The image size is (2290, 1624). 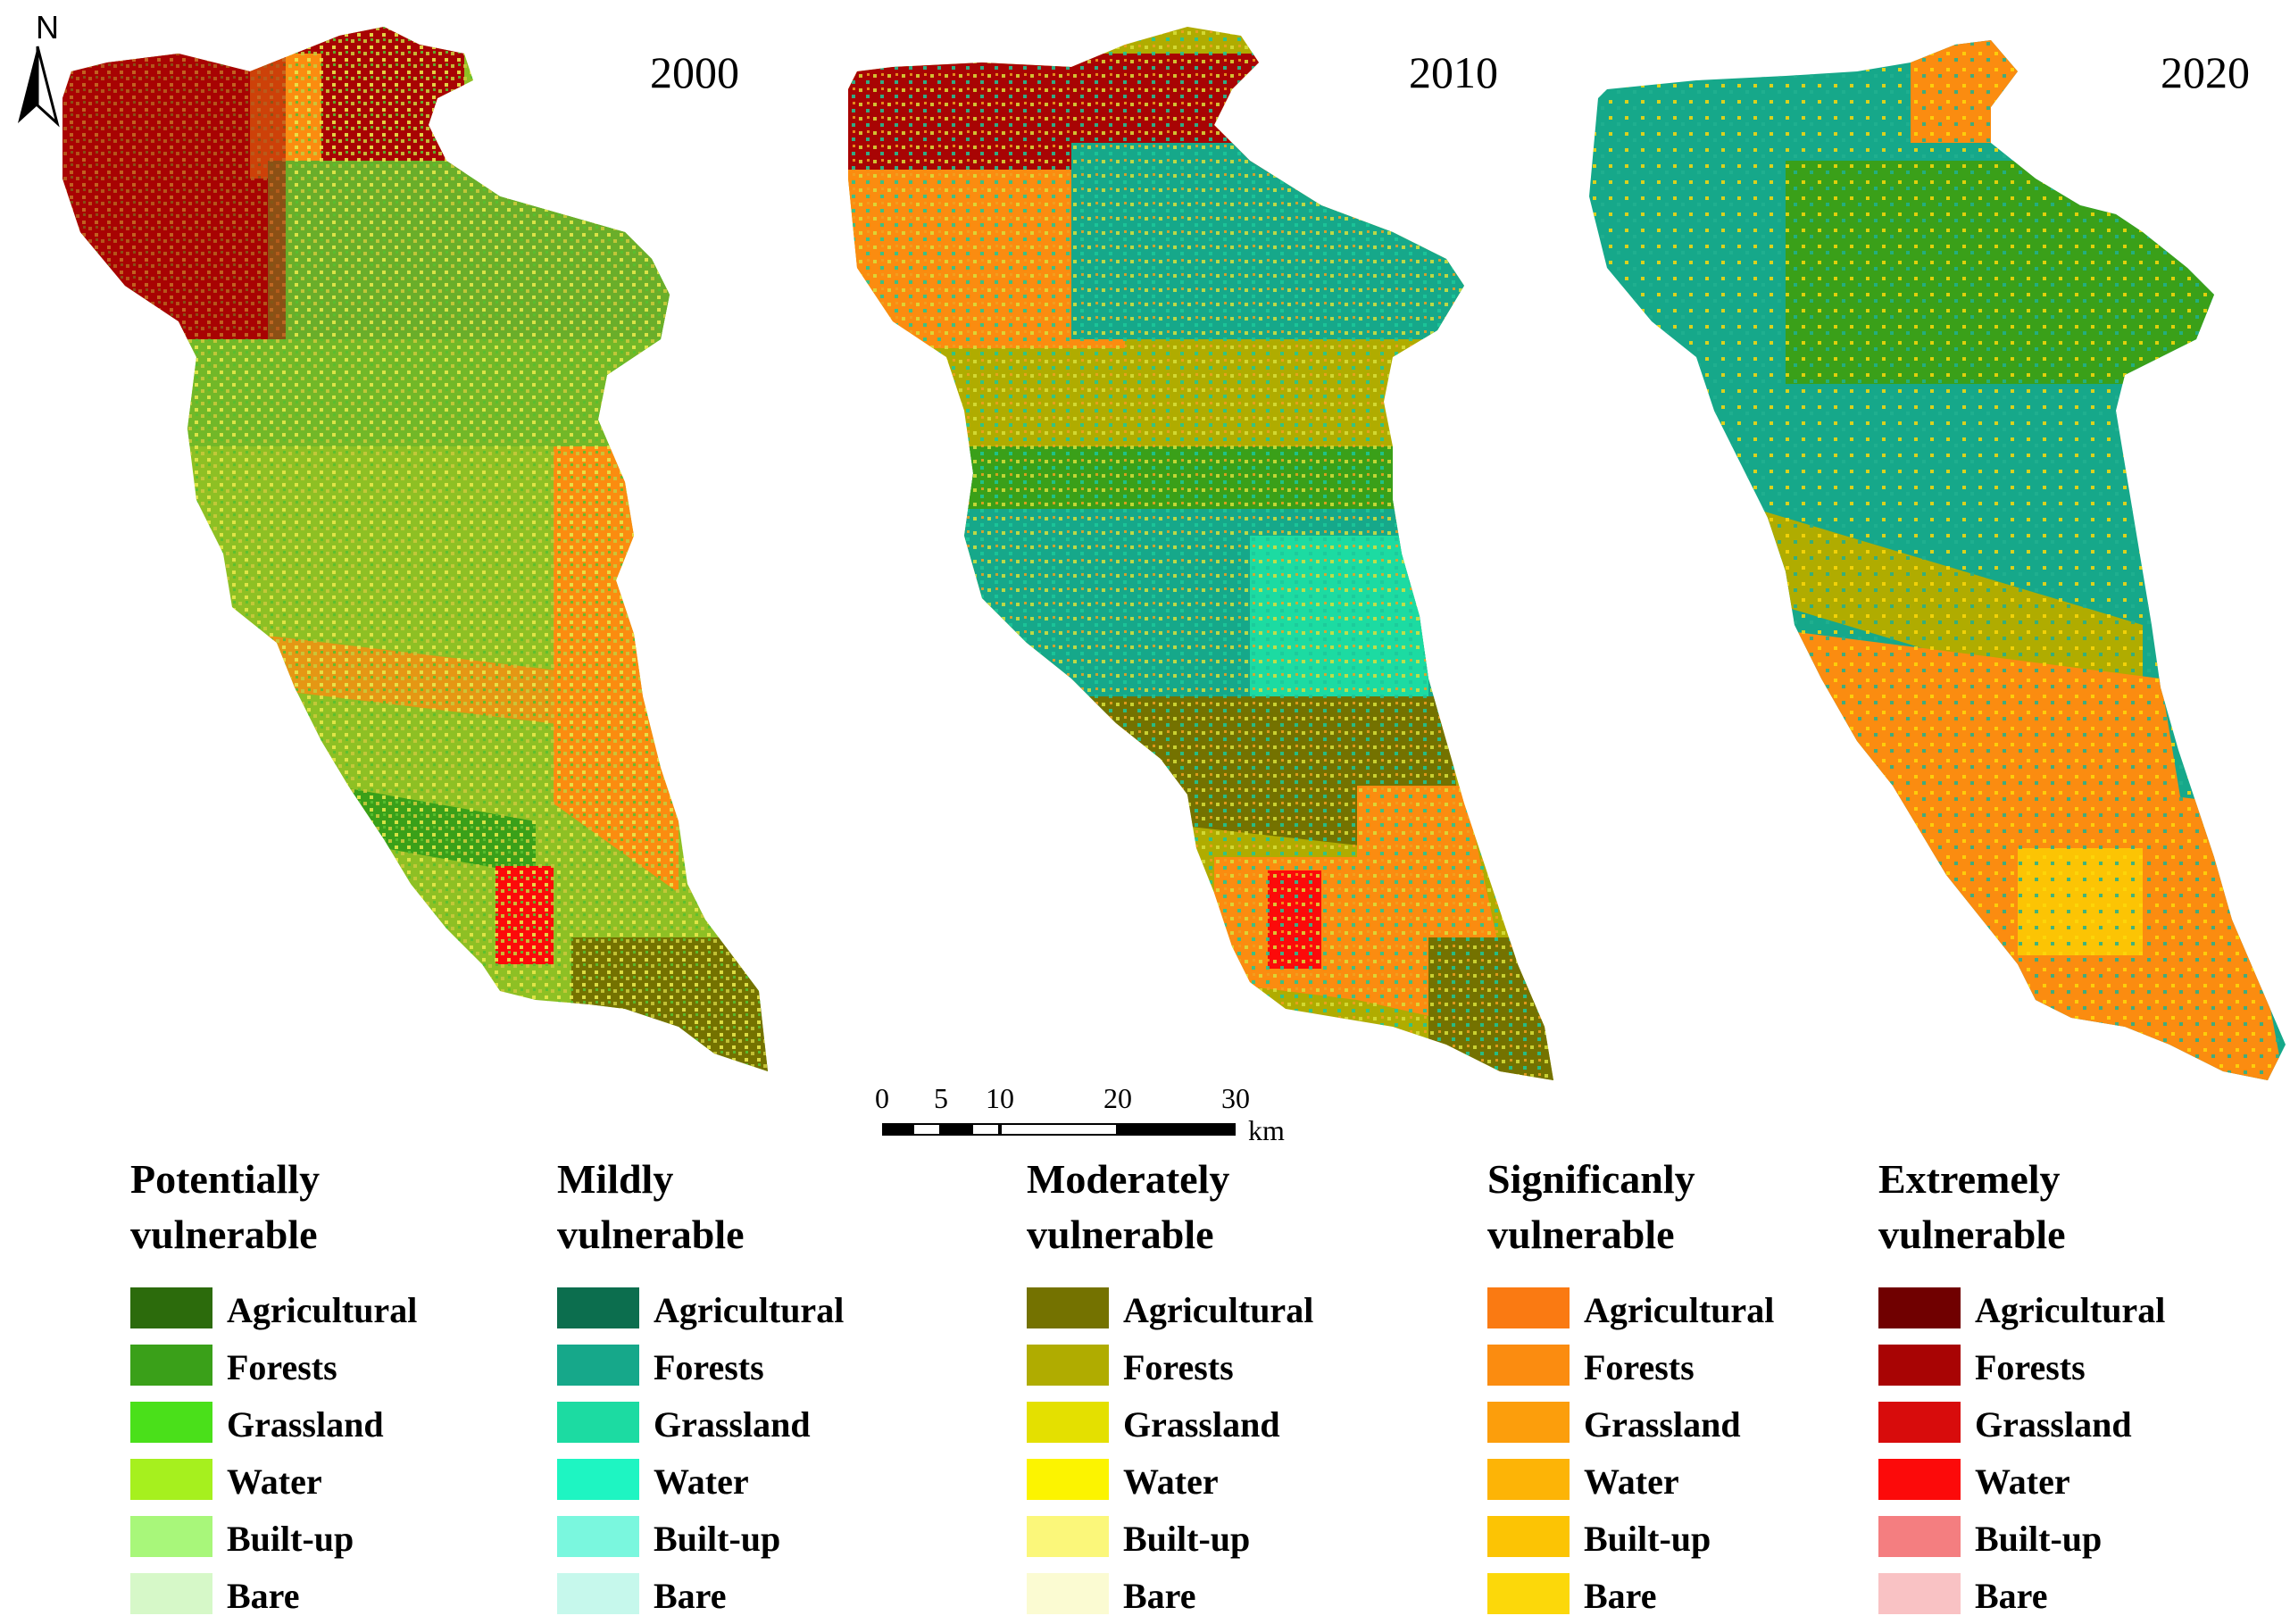 What do you see at coordinates (225, 1179) in the screenshot?
I see `legend-title: Potentially` at bounding box center [225, 1179].